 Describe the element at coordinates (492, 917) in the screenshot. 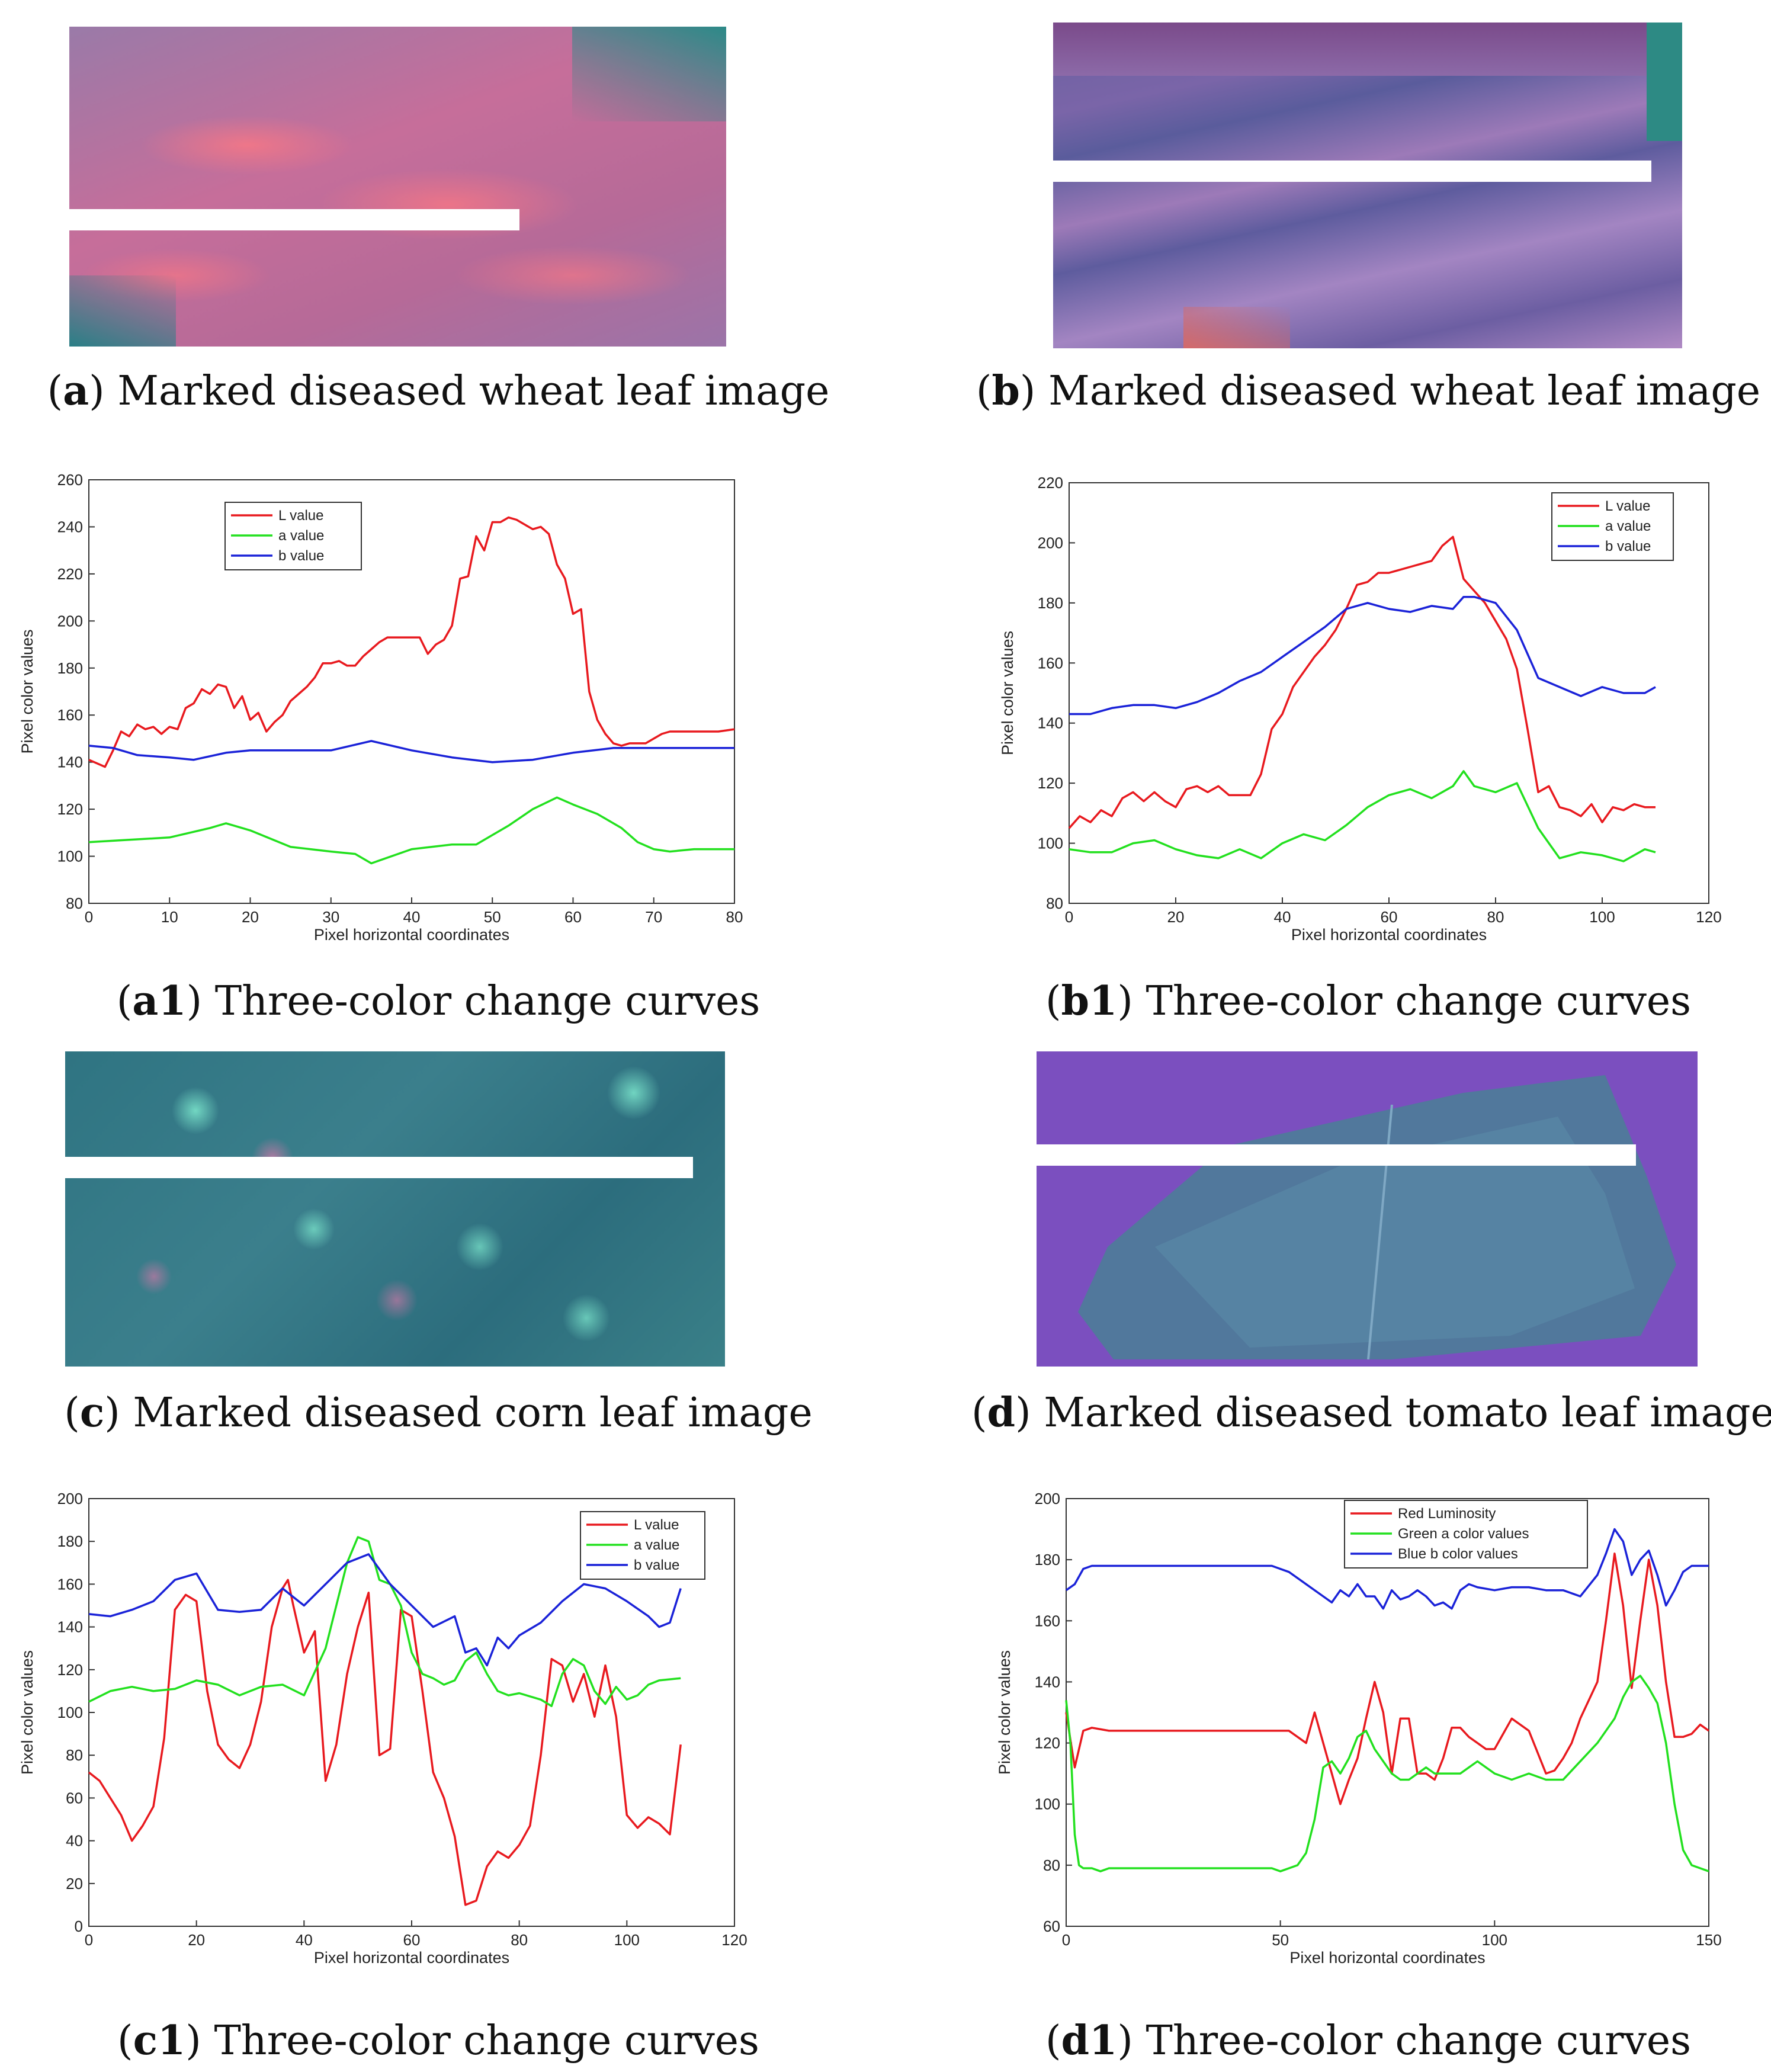

I see `x-tick-label: 50` at that location.